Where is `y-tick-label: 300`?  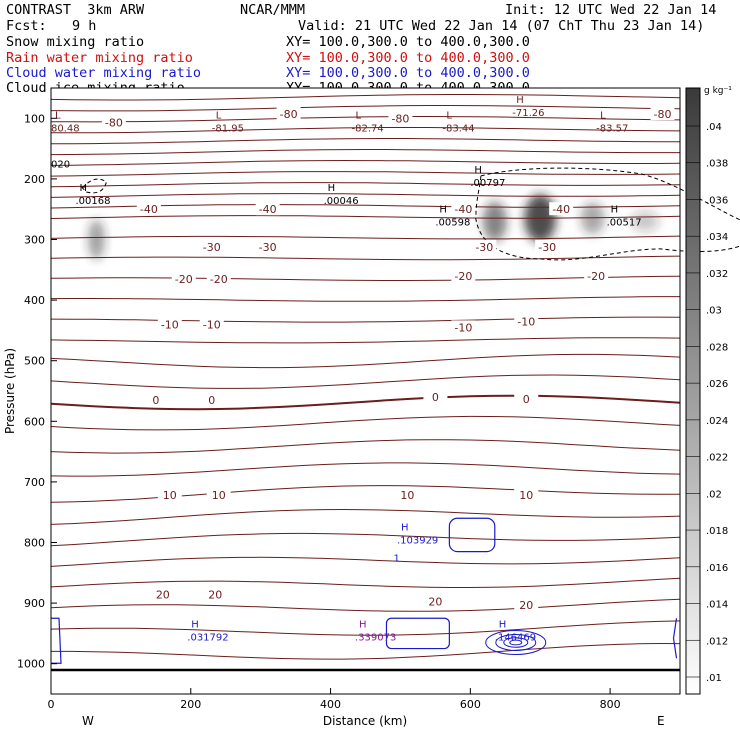
y-tick-label: 300 is located at coordinates (34, 240).